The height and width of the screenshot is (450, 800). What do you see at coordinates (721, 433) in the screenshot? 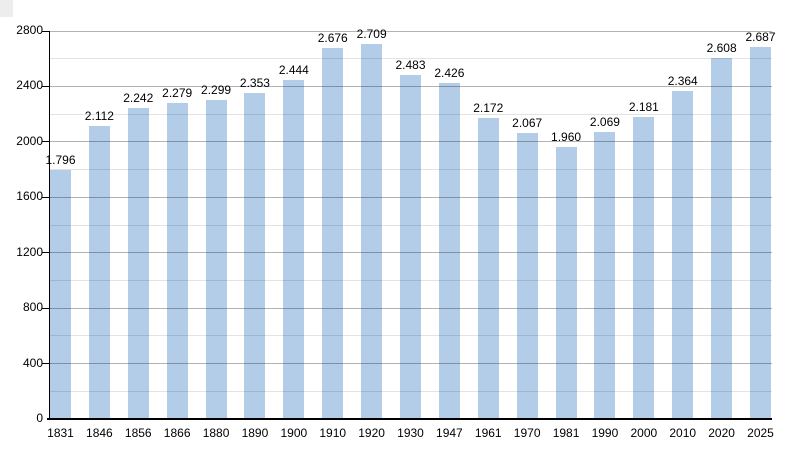
I see `x-tick-label: 2020` at bounding box center [721, 433].